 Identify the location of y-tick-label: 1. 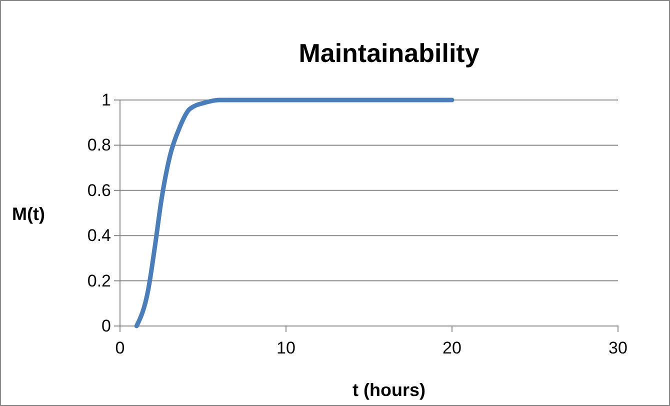
(106, 100).